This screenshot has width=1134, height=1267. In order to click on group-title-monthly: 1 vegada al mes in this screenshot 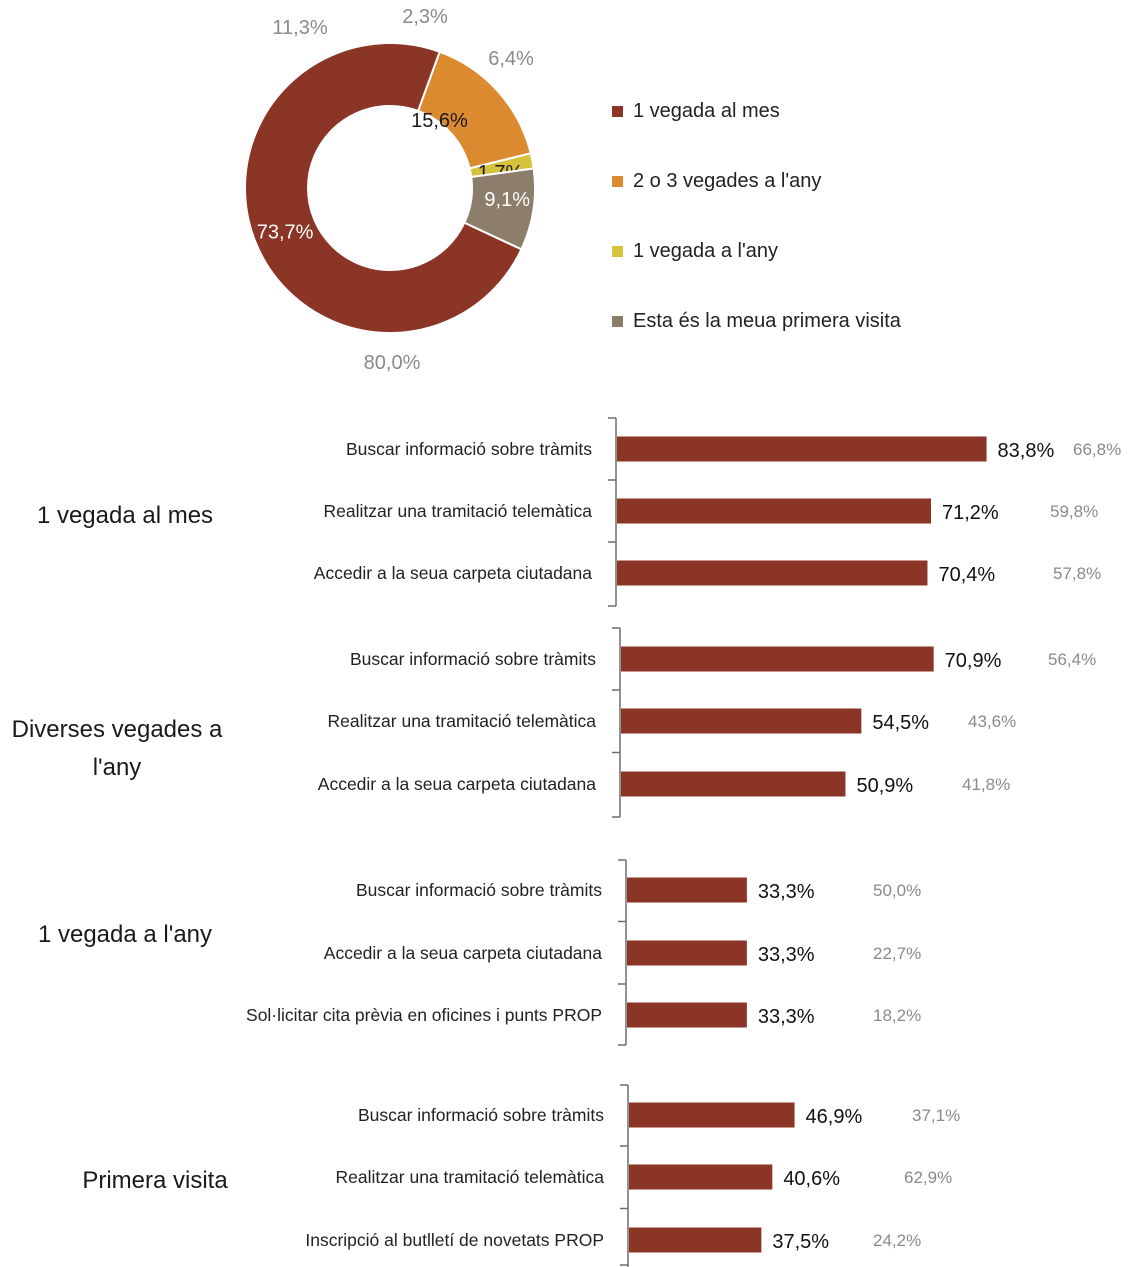, I will do `click(125, 515)`.